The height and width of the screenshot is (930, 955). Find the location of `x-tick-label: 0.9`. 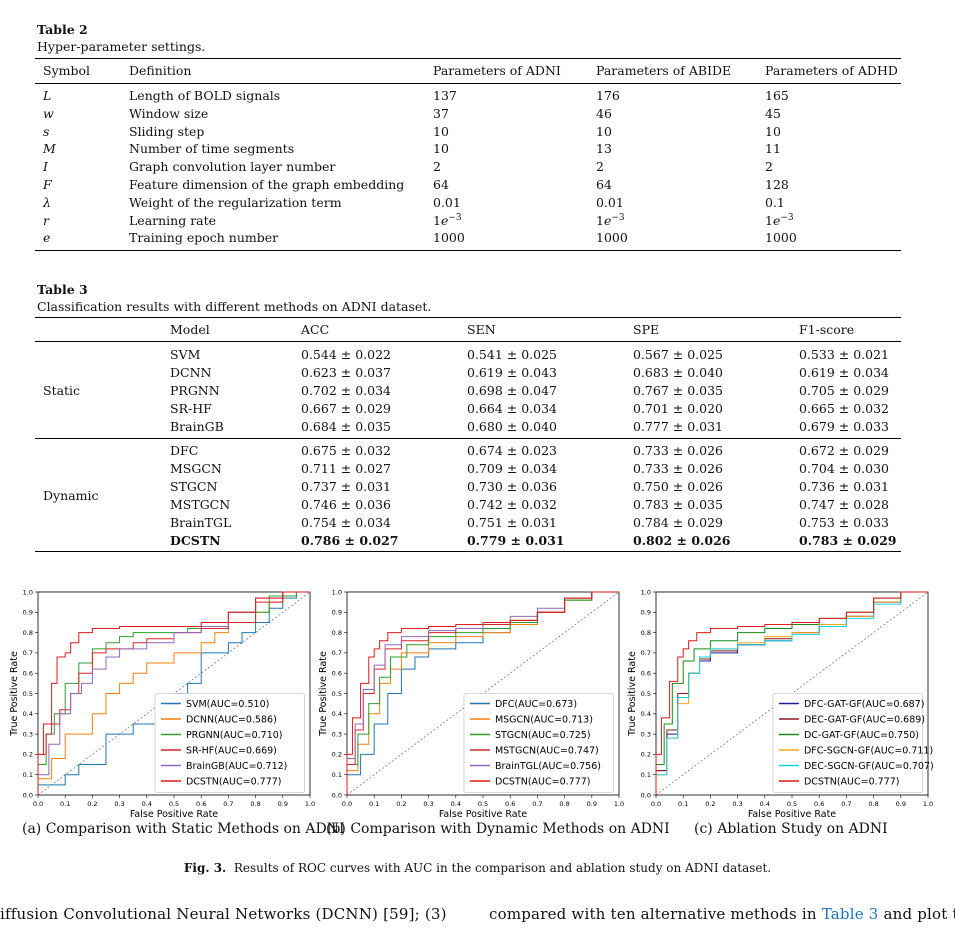

x-tick-label: 0.9 is located at coordinates (901, 804).